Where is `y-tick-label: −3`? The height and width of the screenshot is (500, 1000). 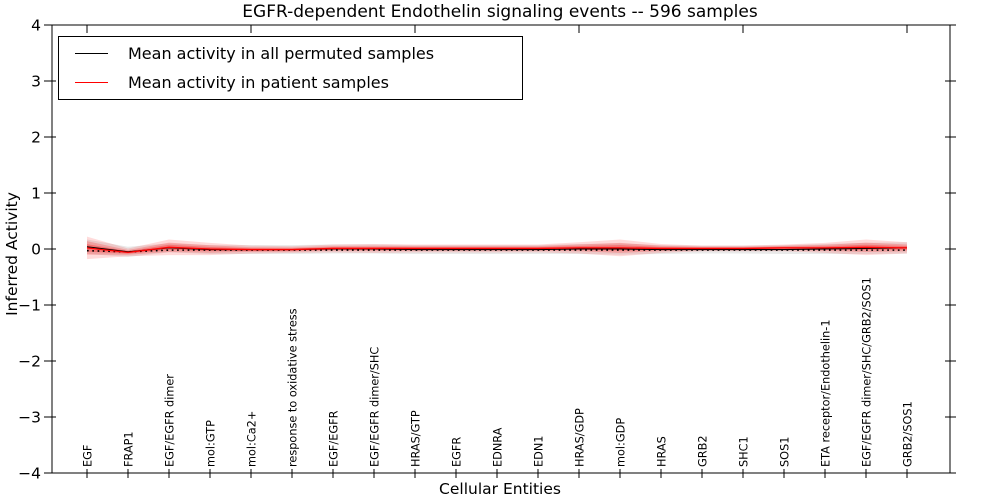 y-tick-label: −3 is located at coordinates (29, 418).